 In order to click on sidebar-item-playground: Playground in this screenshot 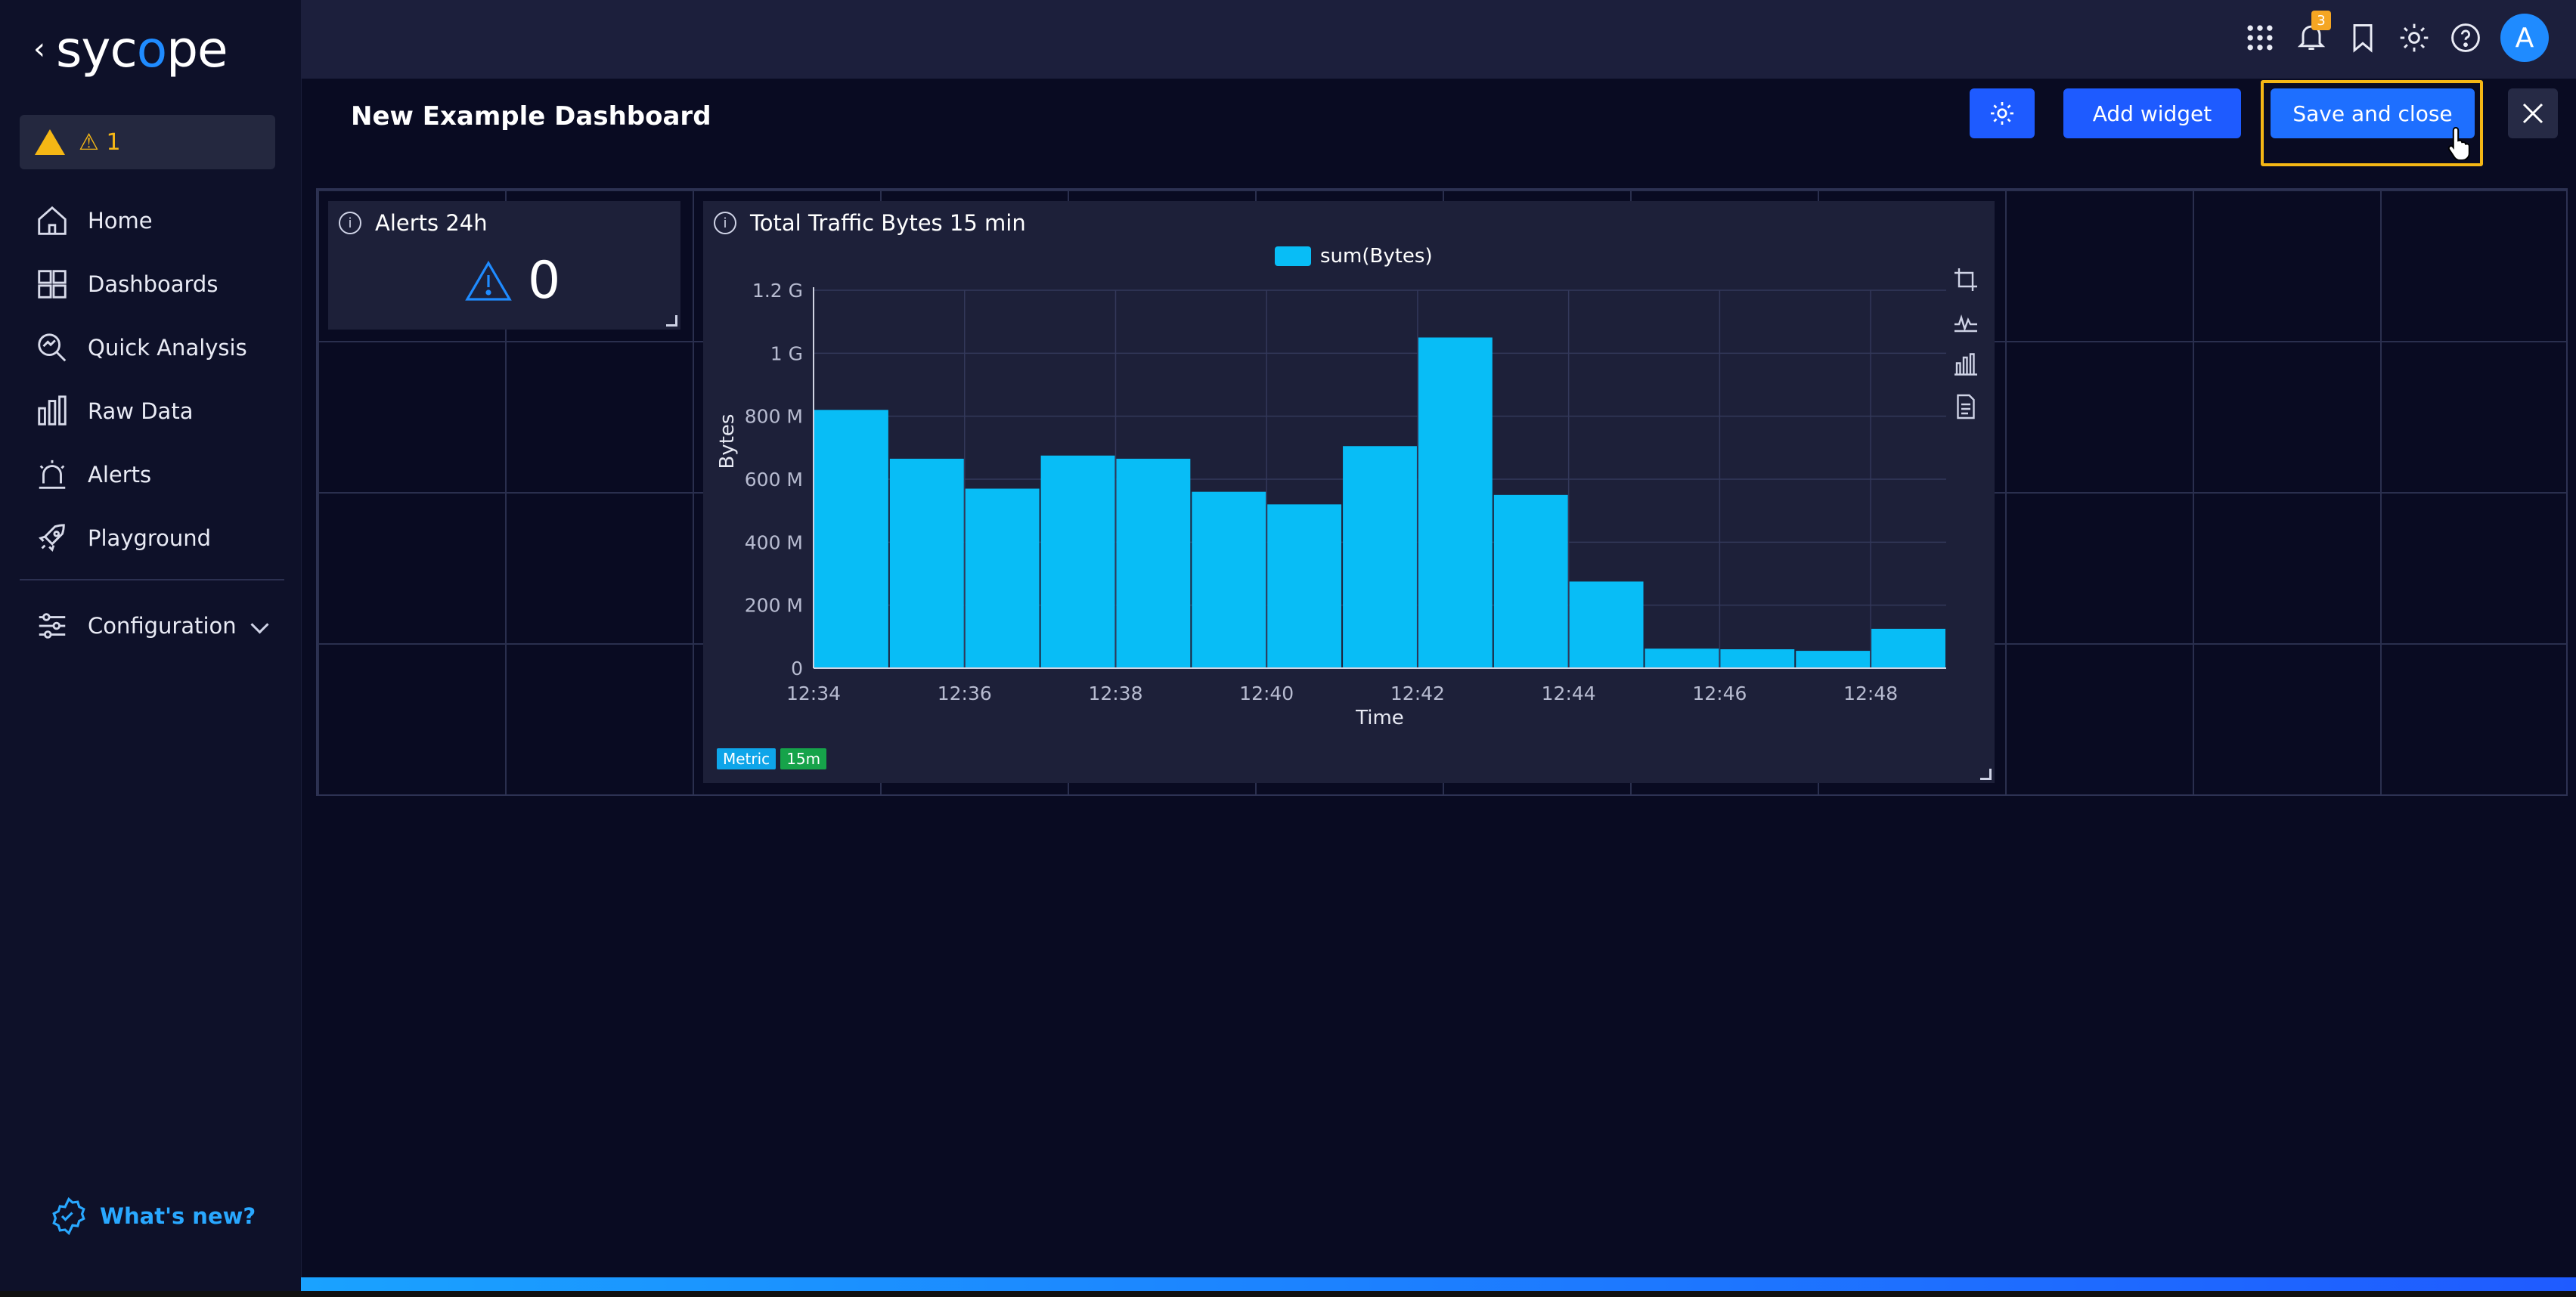, I will do `click(150, 538)`.